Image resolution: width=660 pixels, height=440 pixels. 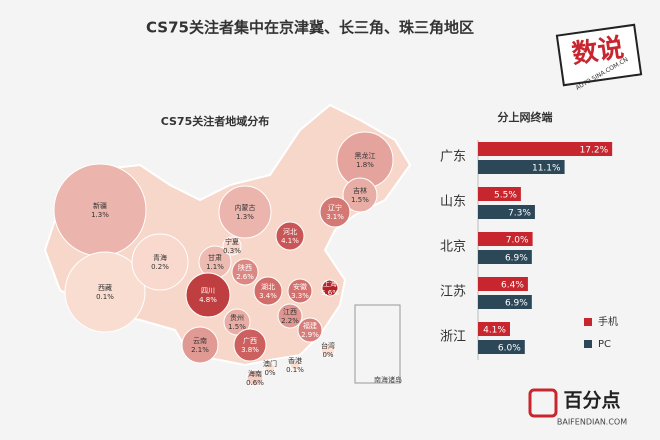 I want to click on region-name: 陕西, so click(x=245, y=267).